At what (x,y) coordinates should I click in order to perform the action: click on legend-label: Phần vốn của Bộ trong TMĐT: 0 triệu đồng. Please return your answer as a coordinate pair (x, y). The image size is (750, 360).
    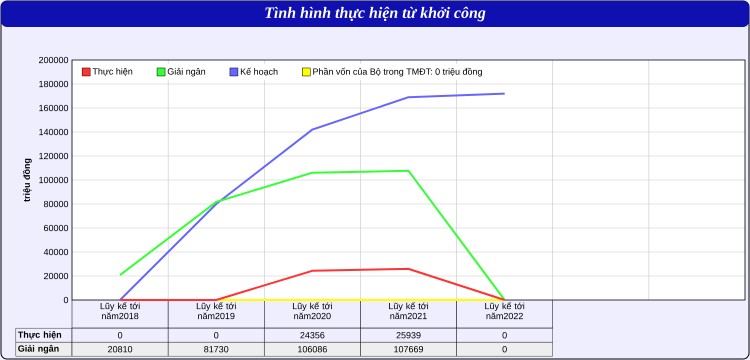
    Looking at the image, I should click on (397, 72).